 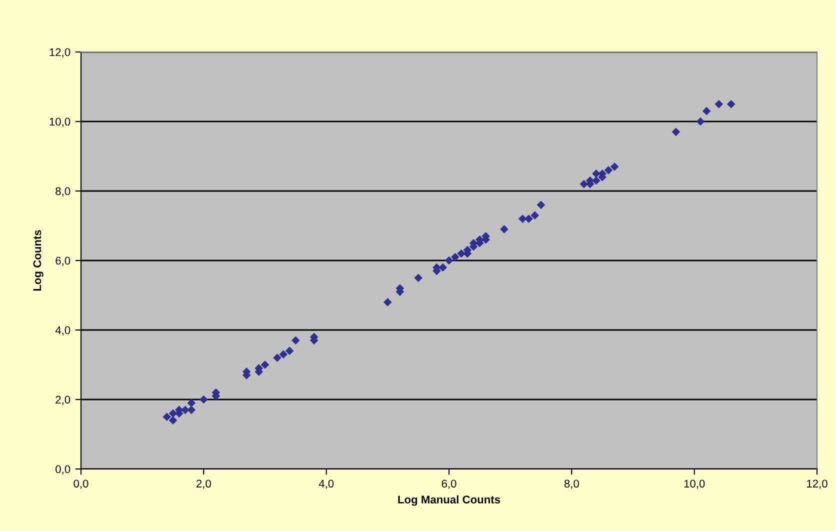 I want to click on x-tick-label: 8,0, so click(x=571, y=484).